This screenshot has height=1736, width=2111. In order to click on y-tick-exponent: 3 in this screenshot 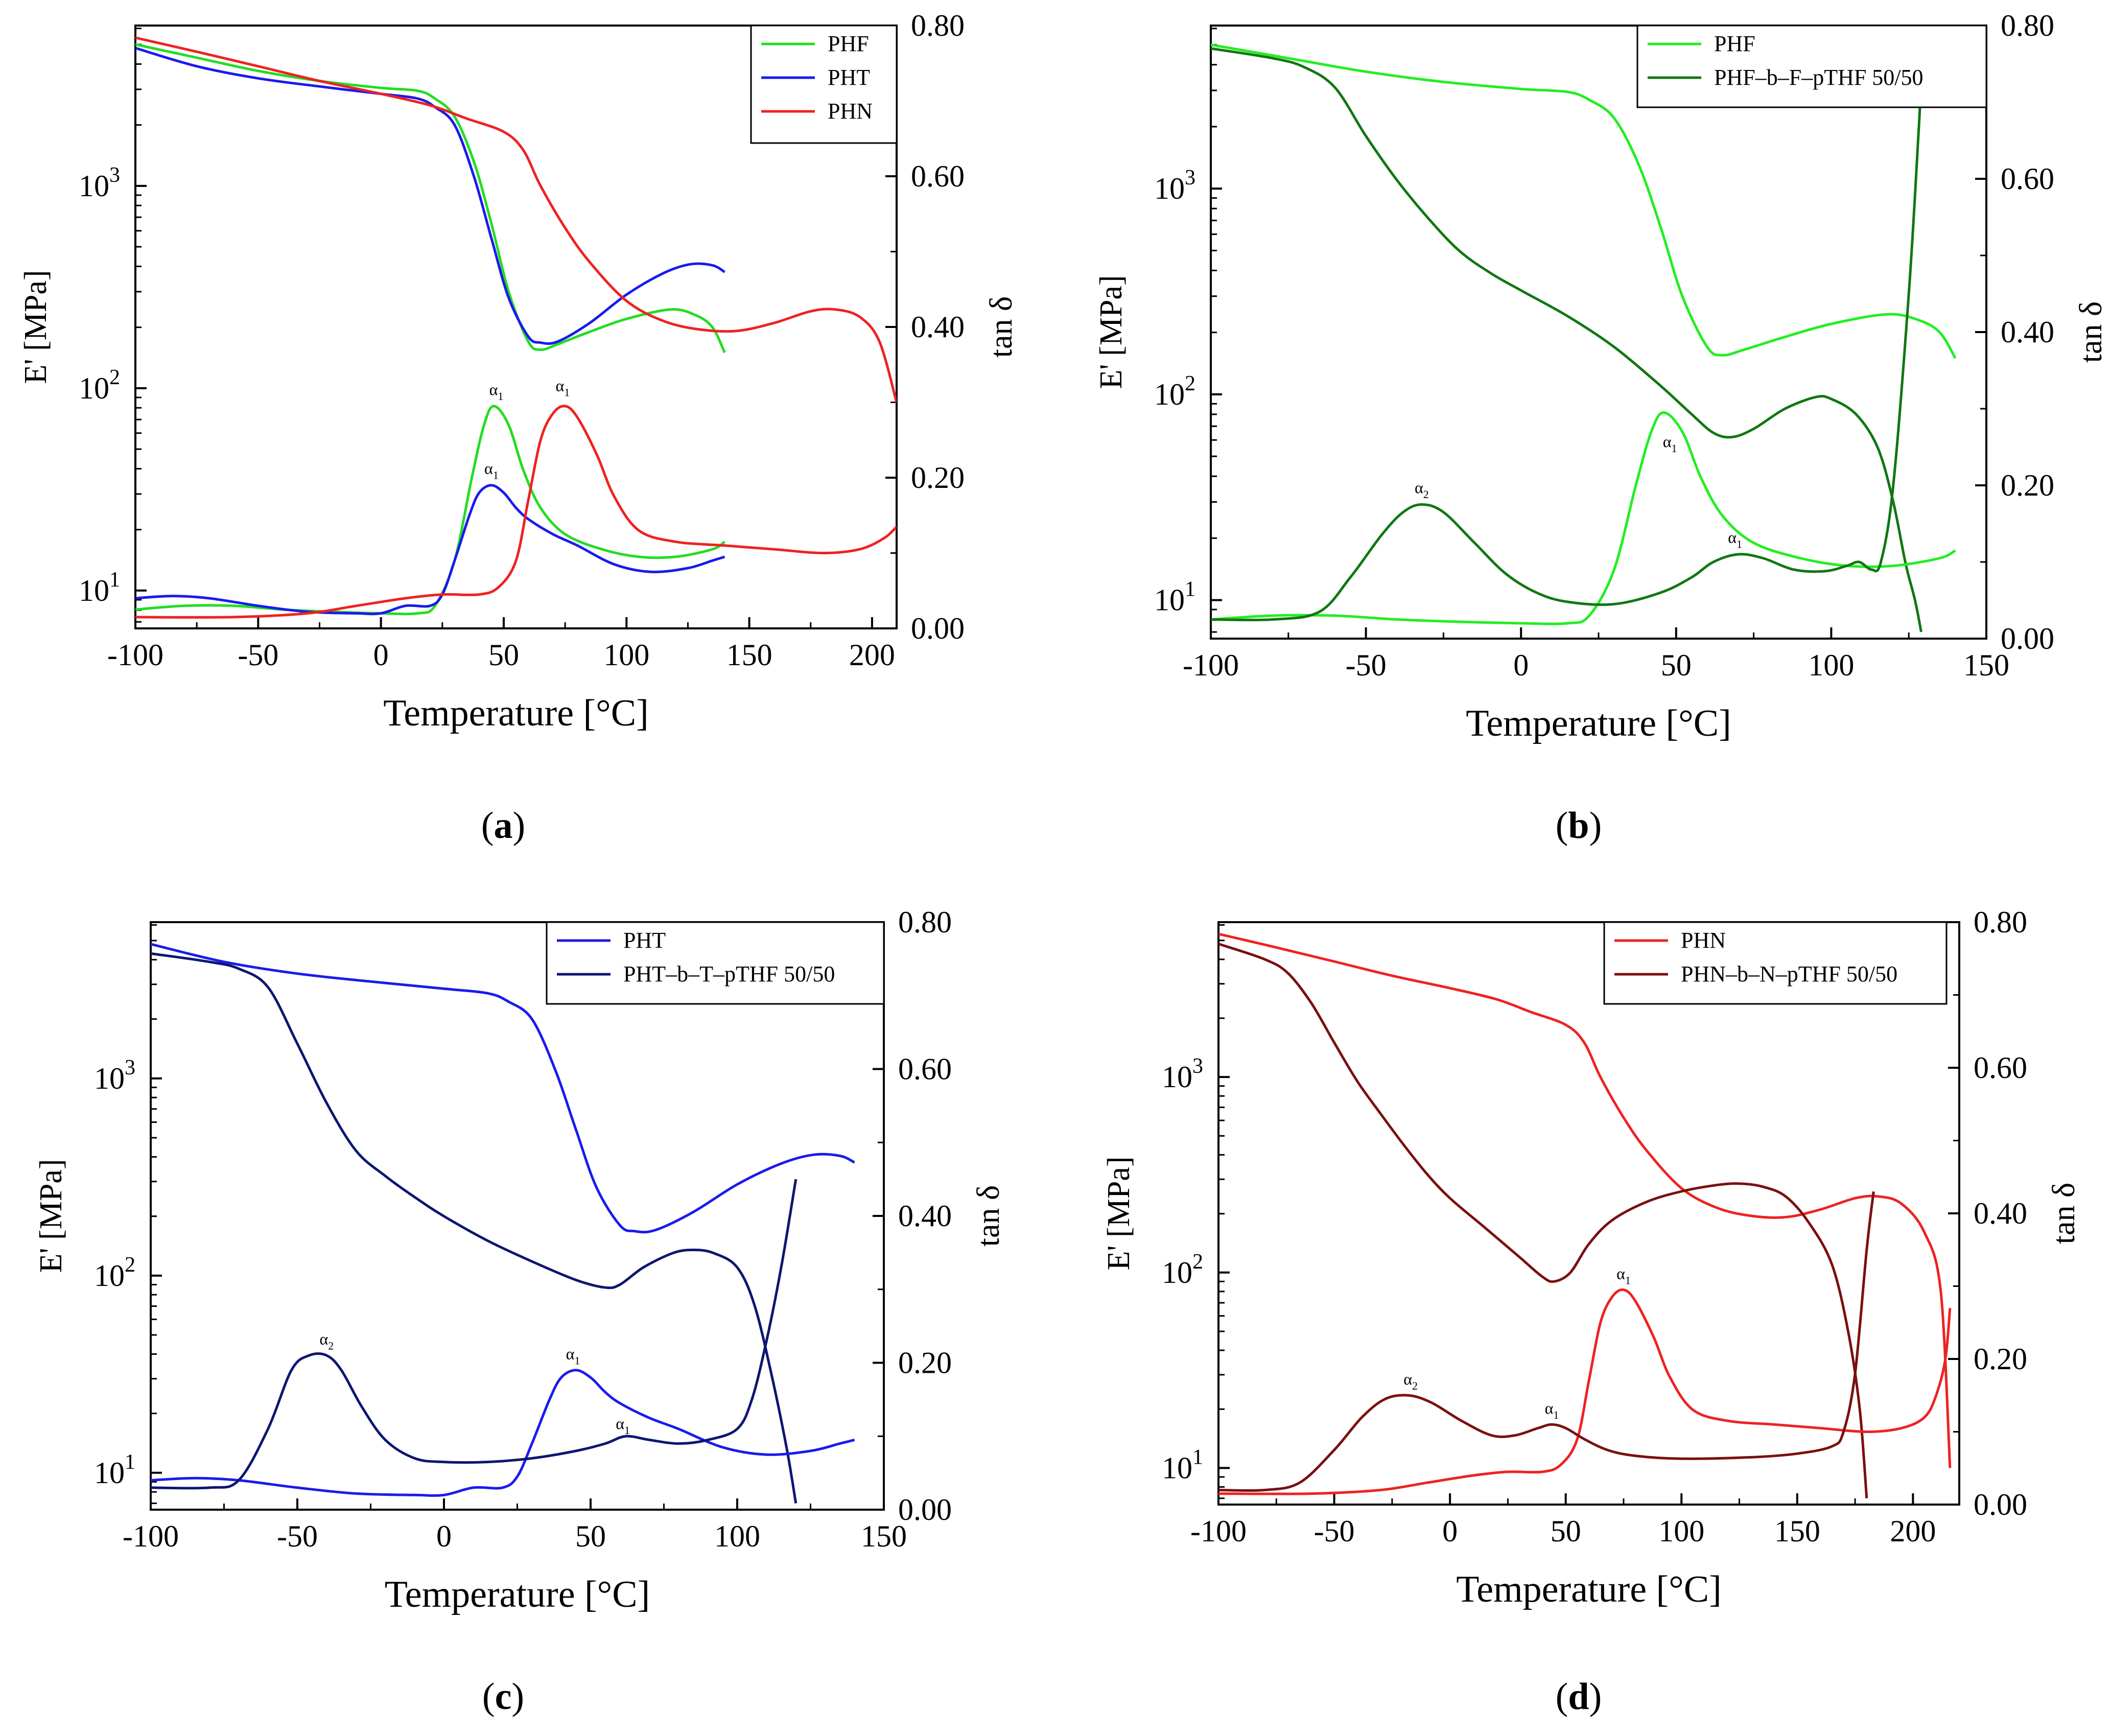, I will do `click(1190, 178)`.